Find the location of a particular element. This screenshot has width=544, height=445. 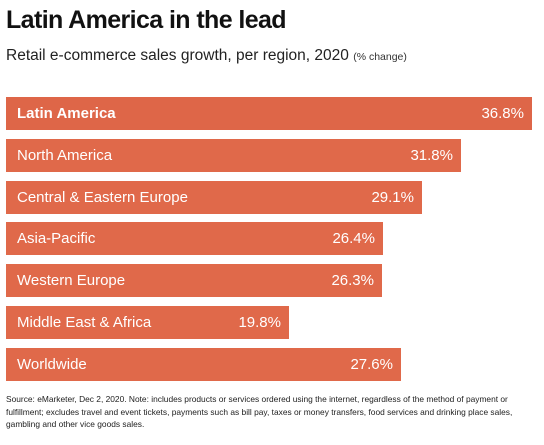

bar-category-label: Worldwide is located at coordinates (52, 364).